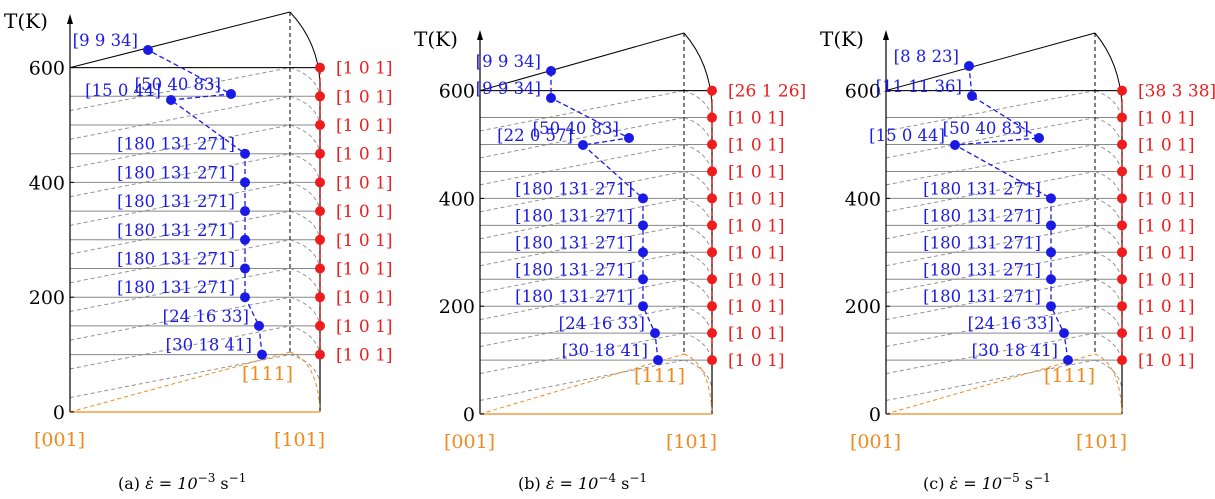 Image resolution: width=1215 pixels, height=499 pixels. Describe the element at coordinates (209, 345) in the screenshot. I see `blue-point-label: [30 18 41]` at that location.